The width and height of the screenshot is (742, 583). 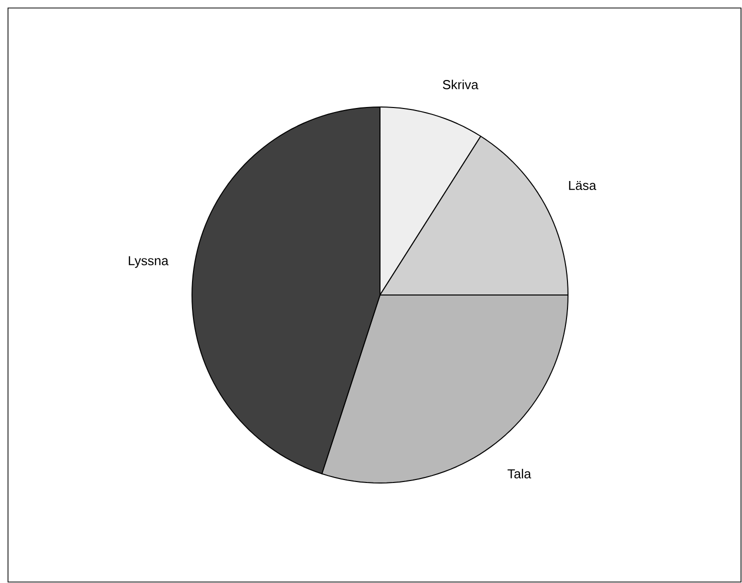 What do you see at coordinates (520, 473) in the screenshot?
I see `slice-label: Tala` at bounding box center [520, 473].